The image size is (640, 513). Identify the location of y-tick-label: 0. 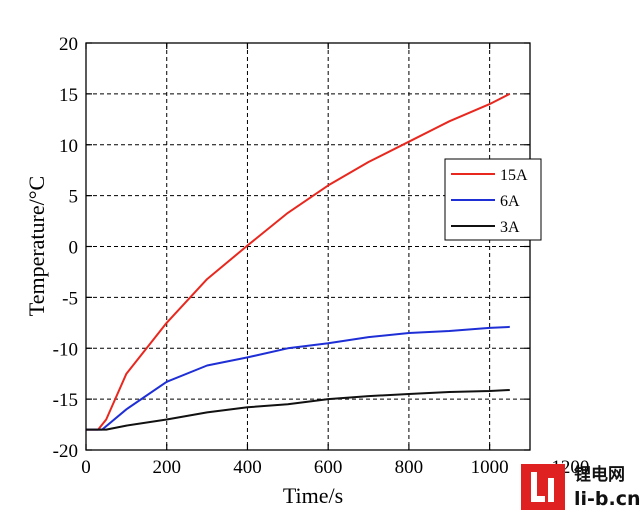
(74, 248).